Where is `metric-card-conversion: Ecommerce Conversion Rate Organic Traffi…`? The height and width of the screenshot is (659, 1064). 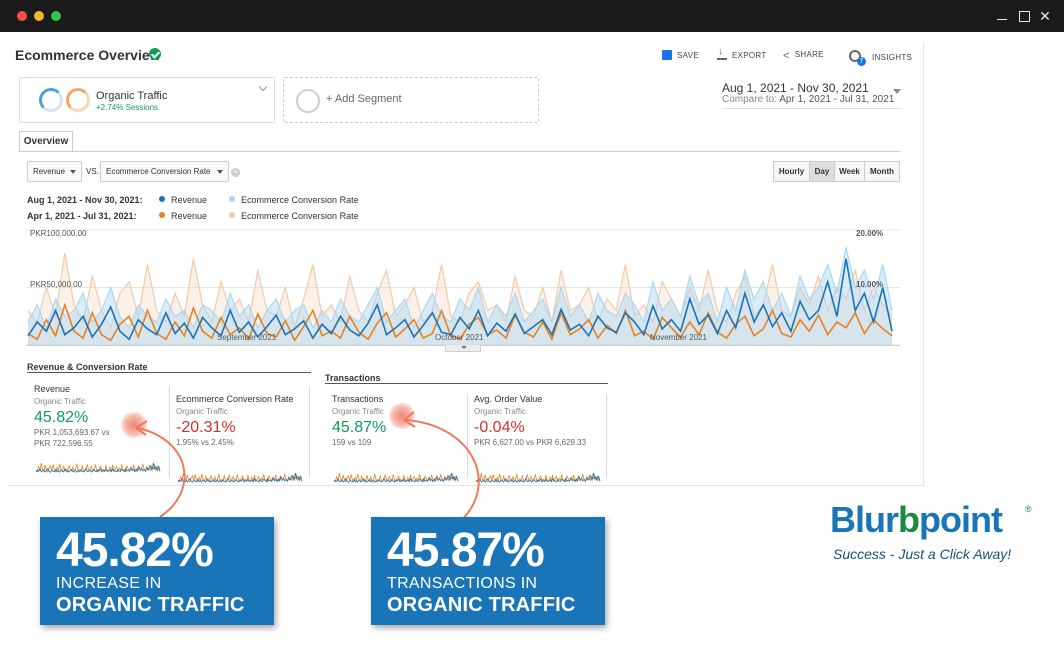 metric-card-conversion: Ecommerce Conversion Rate Organic Traffi… is located at coordinates (240, 439).